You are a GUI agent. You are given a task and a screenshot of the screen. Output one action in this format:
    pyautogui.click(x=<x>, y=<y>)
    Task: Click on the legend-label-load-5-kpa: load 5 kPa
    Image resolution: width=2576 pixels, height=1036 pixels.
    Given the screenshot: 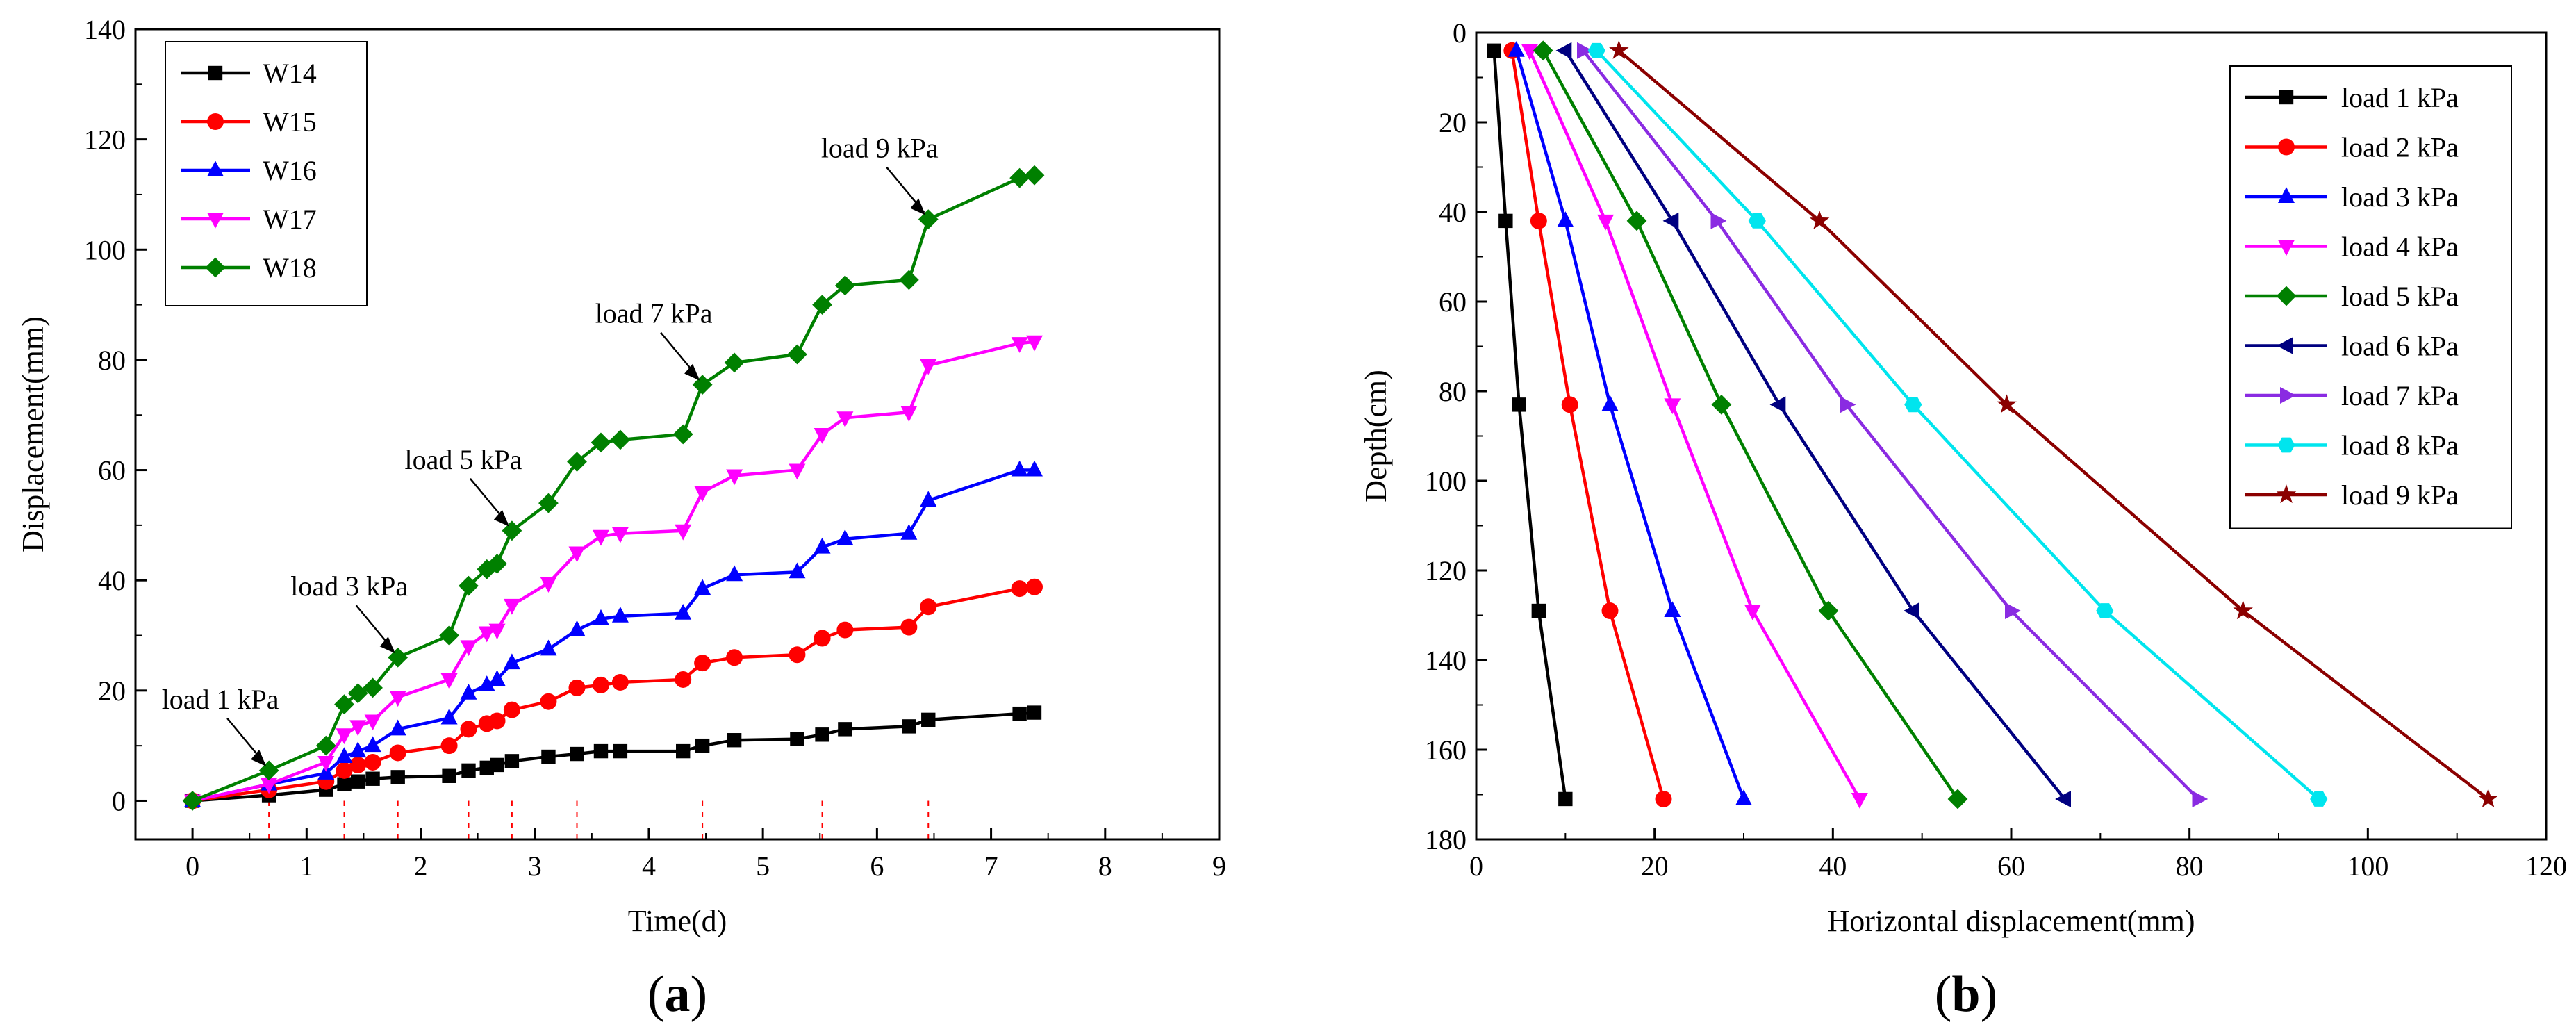 What is the action you would take?
    pyautogui.click(x=2400, y=297)
    